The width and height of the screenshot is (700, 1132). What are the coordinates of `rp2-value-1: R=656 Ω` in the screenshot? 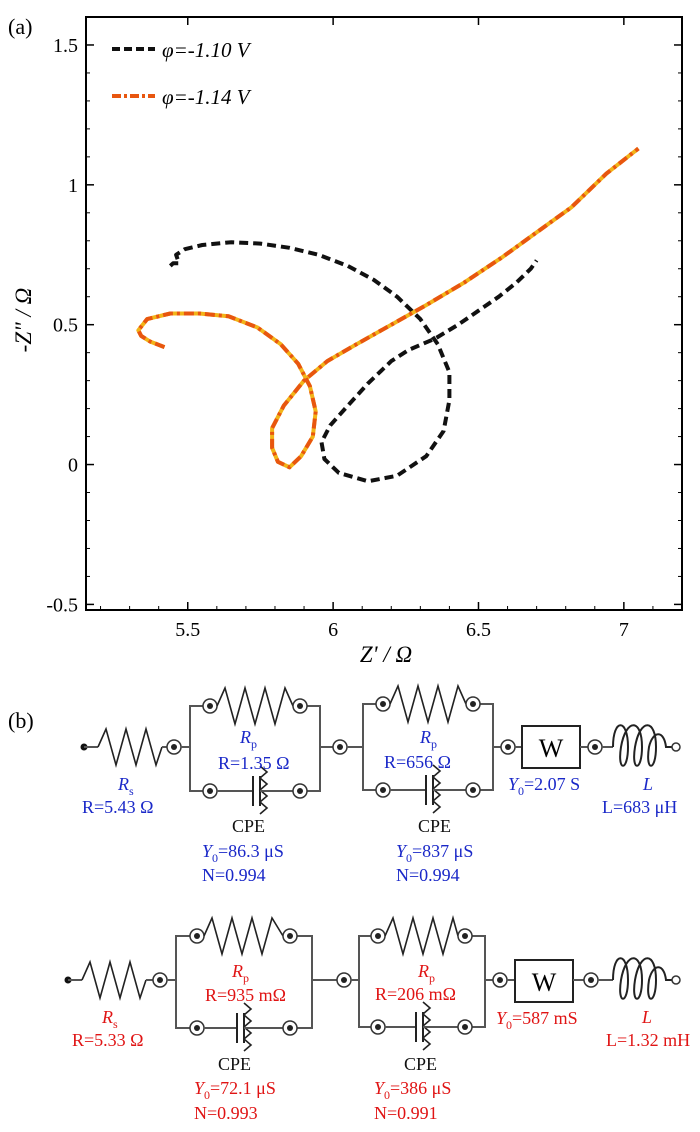 It's located at (417, 762).